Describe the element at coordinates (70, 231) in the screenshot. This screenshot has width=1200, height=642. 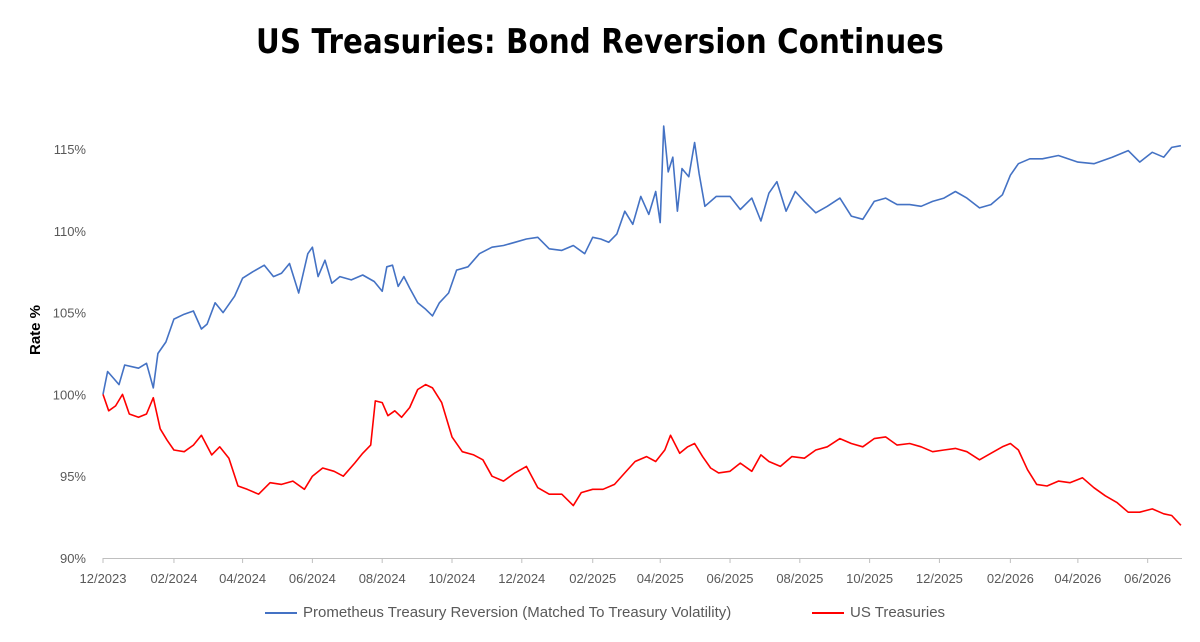
I see `y-tick-label: 110%` at that location.